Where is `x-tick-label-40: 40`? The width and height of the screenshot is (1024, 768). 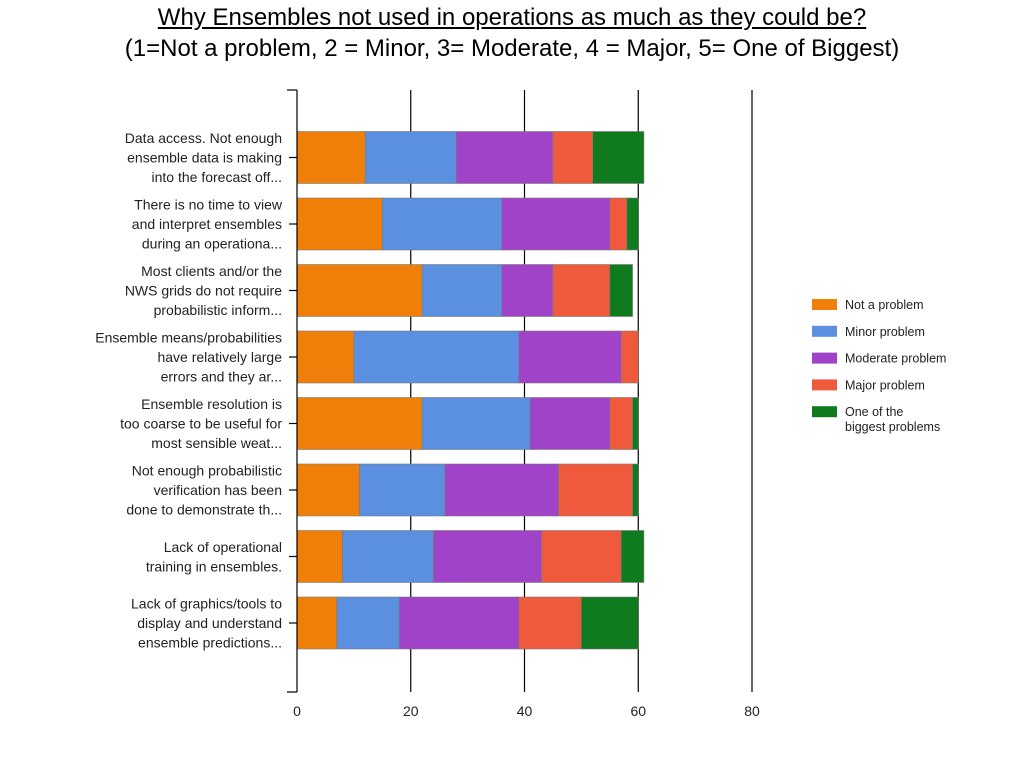
x-tick-label-40: 40 is located at coordinates (525, 711).